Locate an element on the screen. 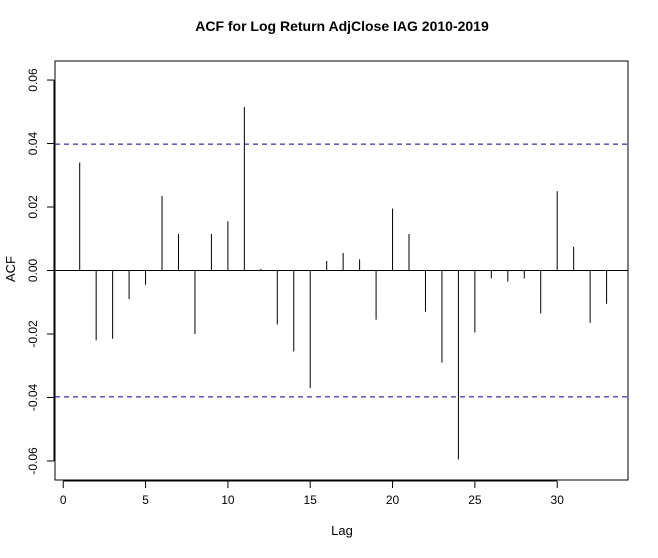 The width and height of the screenshot is (658, 558). y-tick-label: 0.02 is located at coordinates (33, 207).